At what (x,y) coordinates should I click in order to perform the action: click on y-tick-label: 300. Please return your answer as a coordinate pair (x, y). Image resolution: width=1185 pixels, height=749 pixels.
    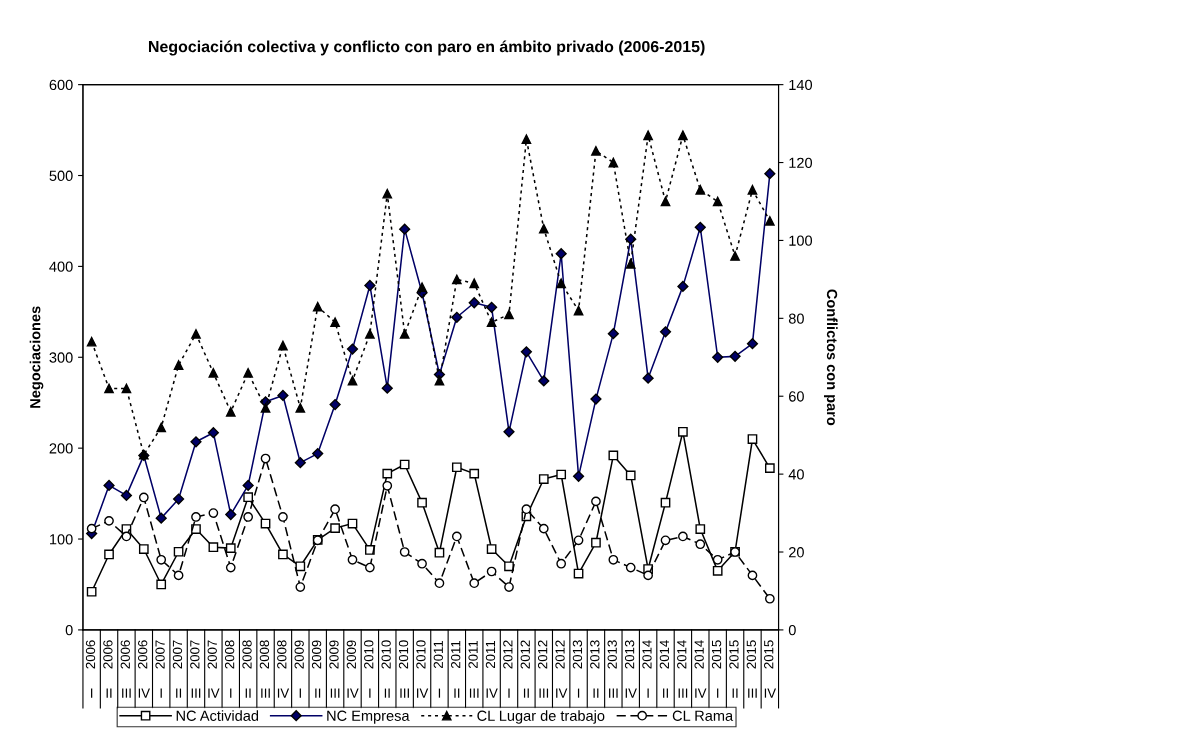
    Looking at the image, I should click on (61, 357).